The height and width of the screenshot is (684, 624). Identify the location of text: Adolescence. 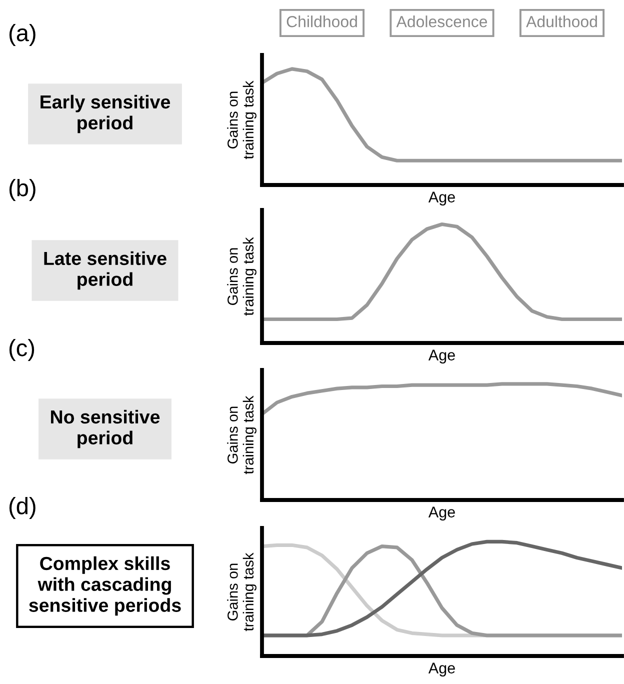
(442, 22).